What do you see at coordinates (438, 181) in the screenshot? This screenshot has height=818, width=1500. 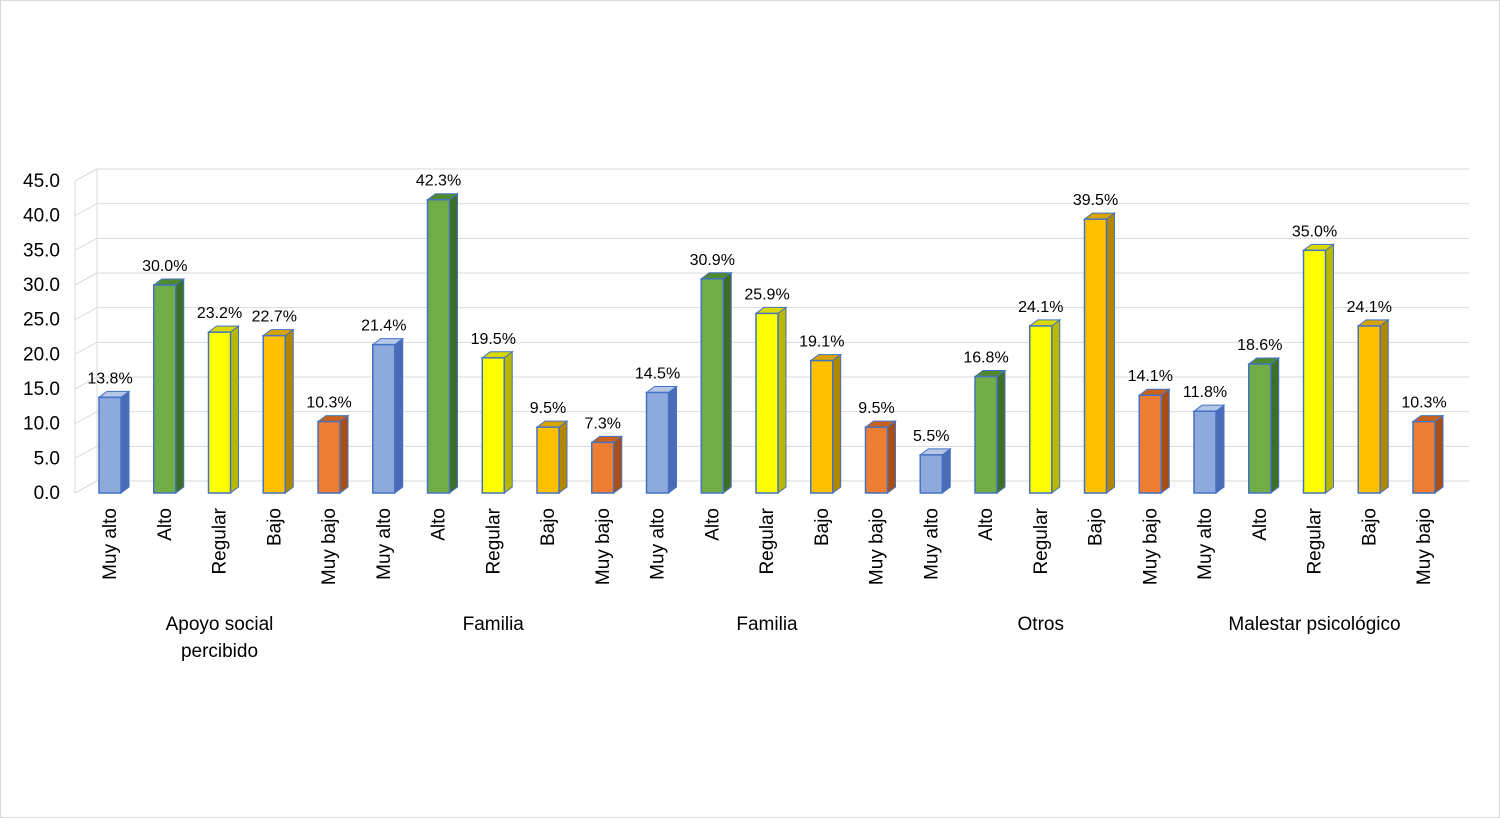 I see `data-label: 42.3%` at bounding box center [438, 181].